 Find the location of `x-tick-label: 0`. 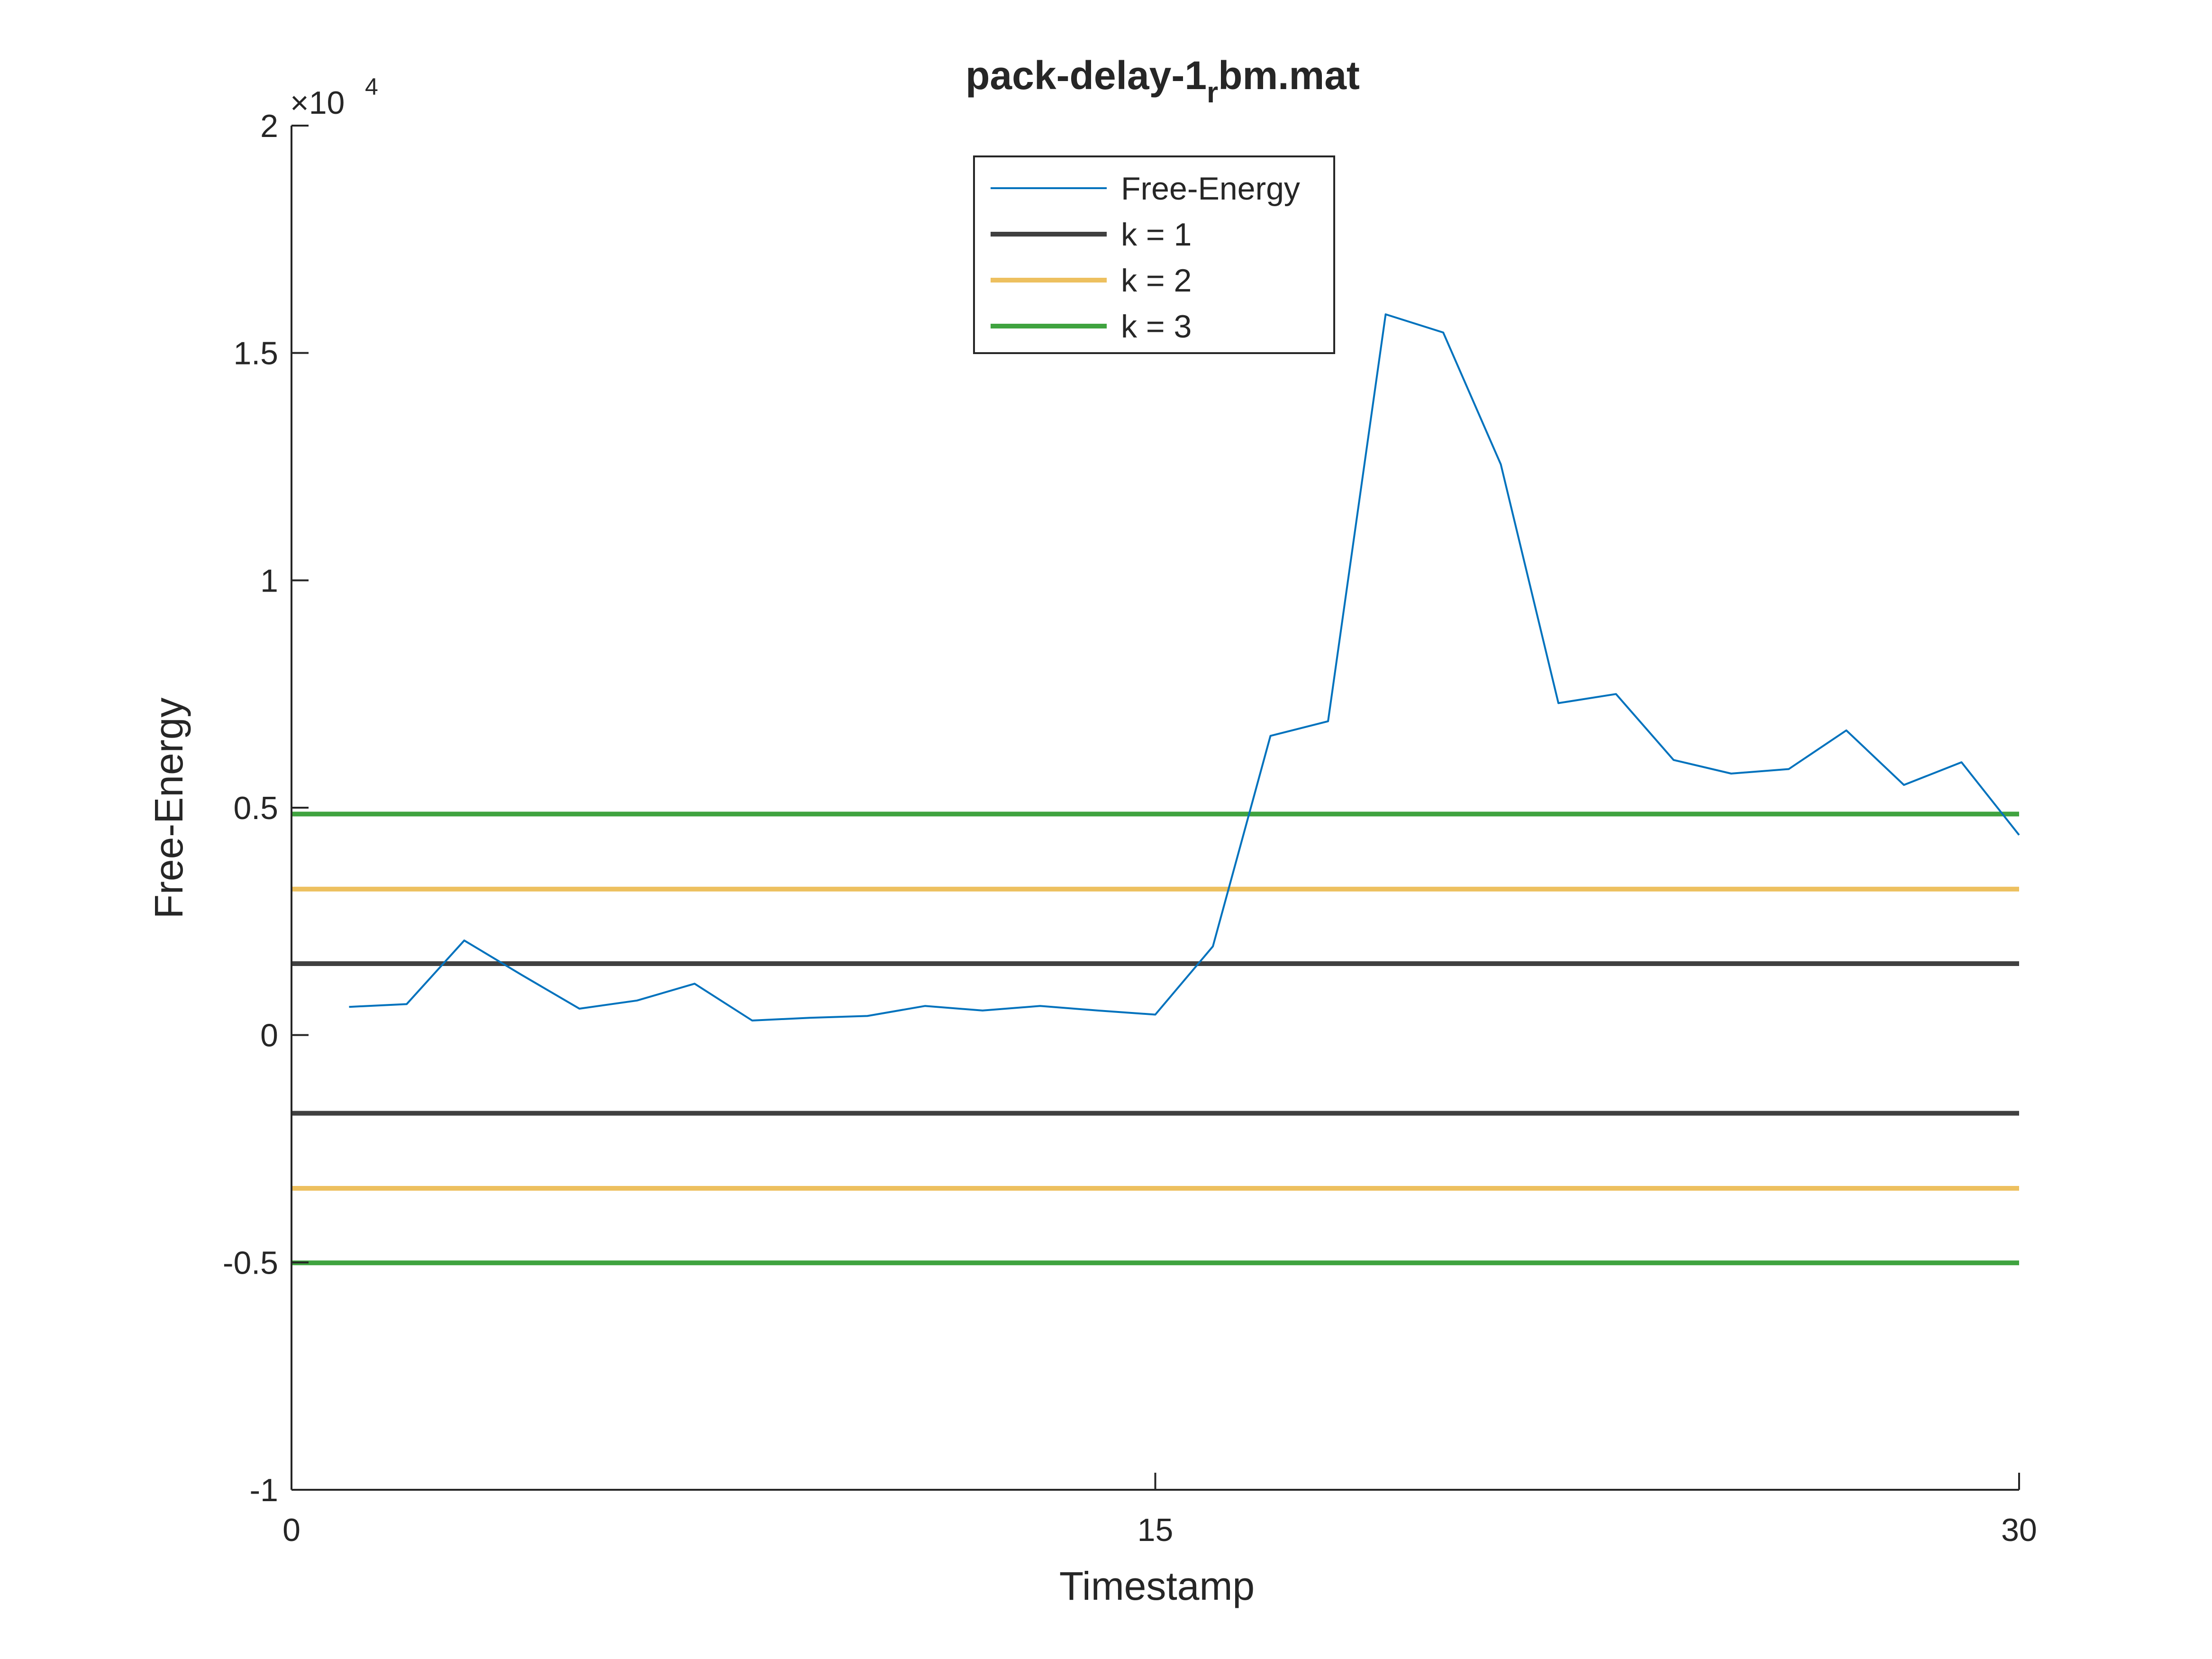

x-tick-label: 0 is located at coordinates (291, 1530).